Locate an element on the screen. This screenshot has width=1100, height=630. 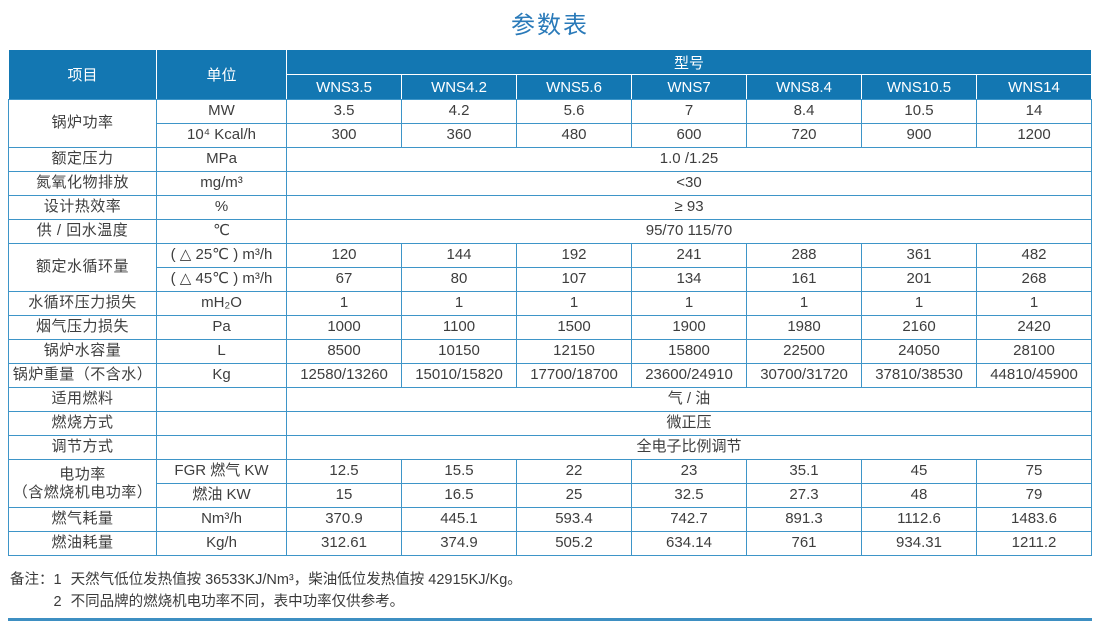
item-cell: 燃气耗量 is located at coordinates (82, 519).